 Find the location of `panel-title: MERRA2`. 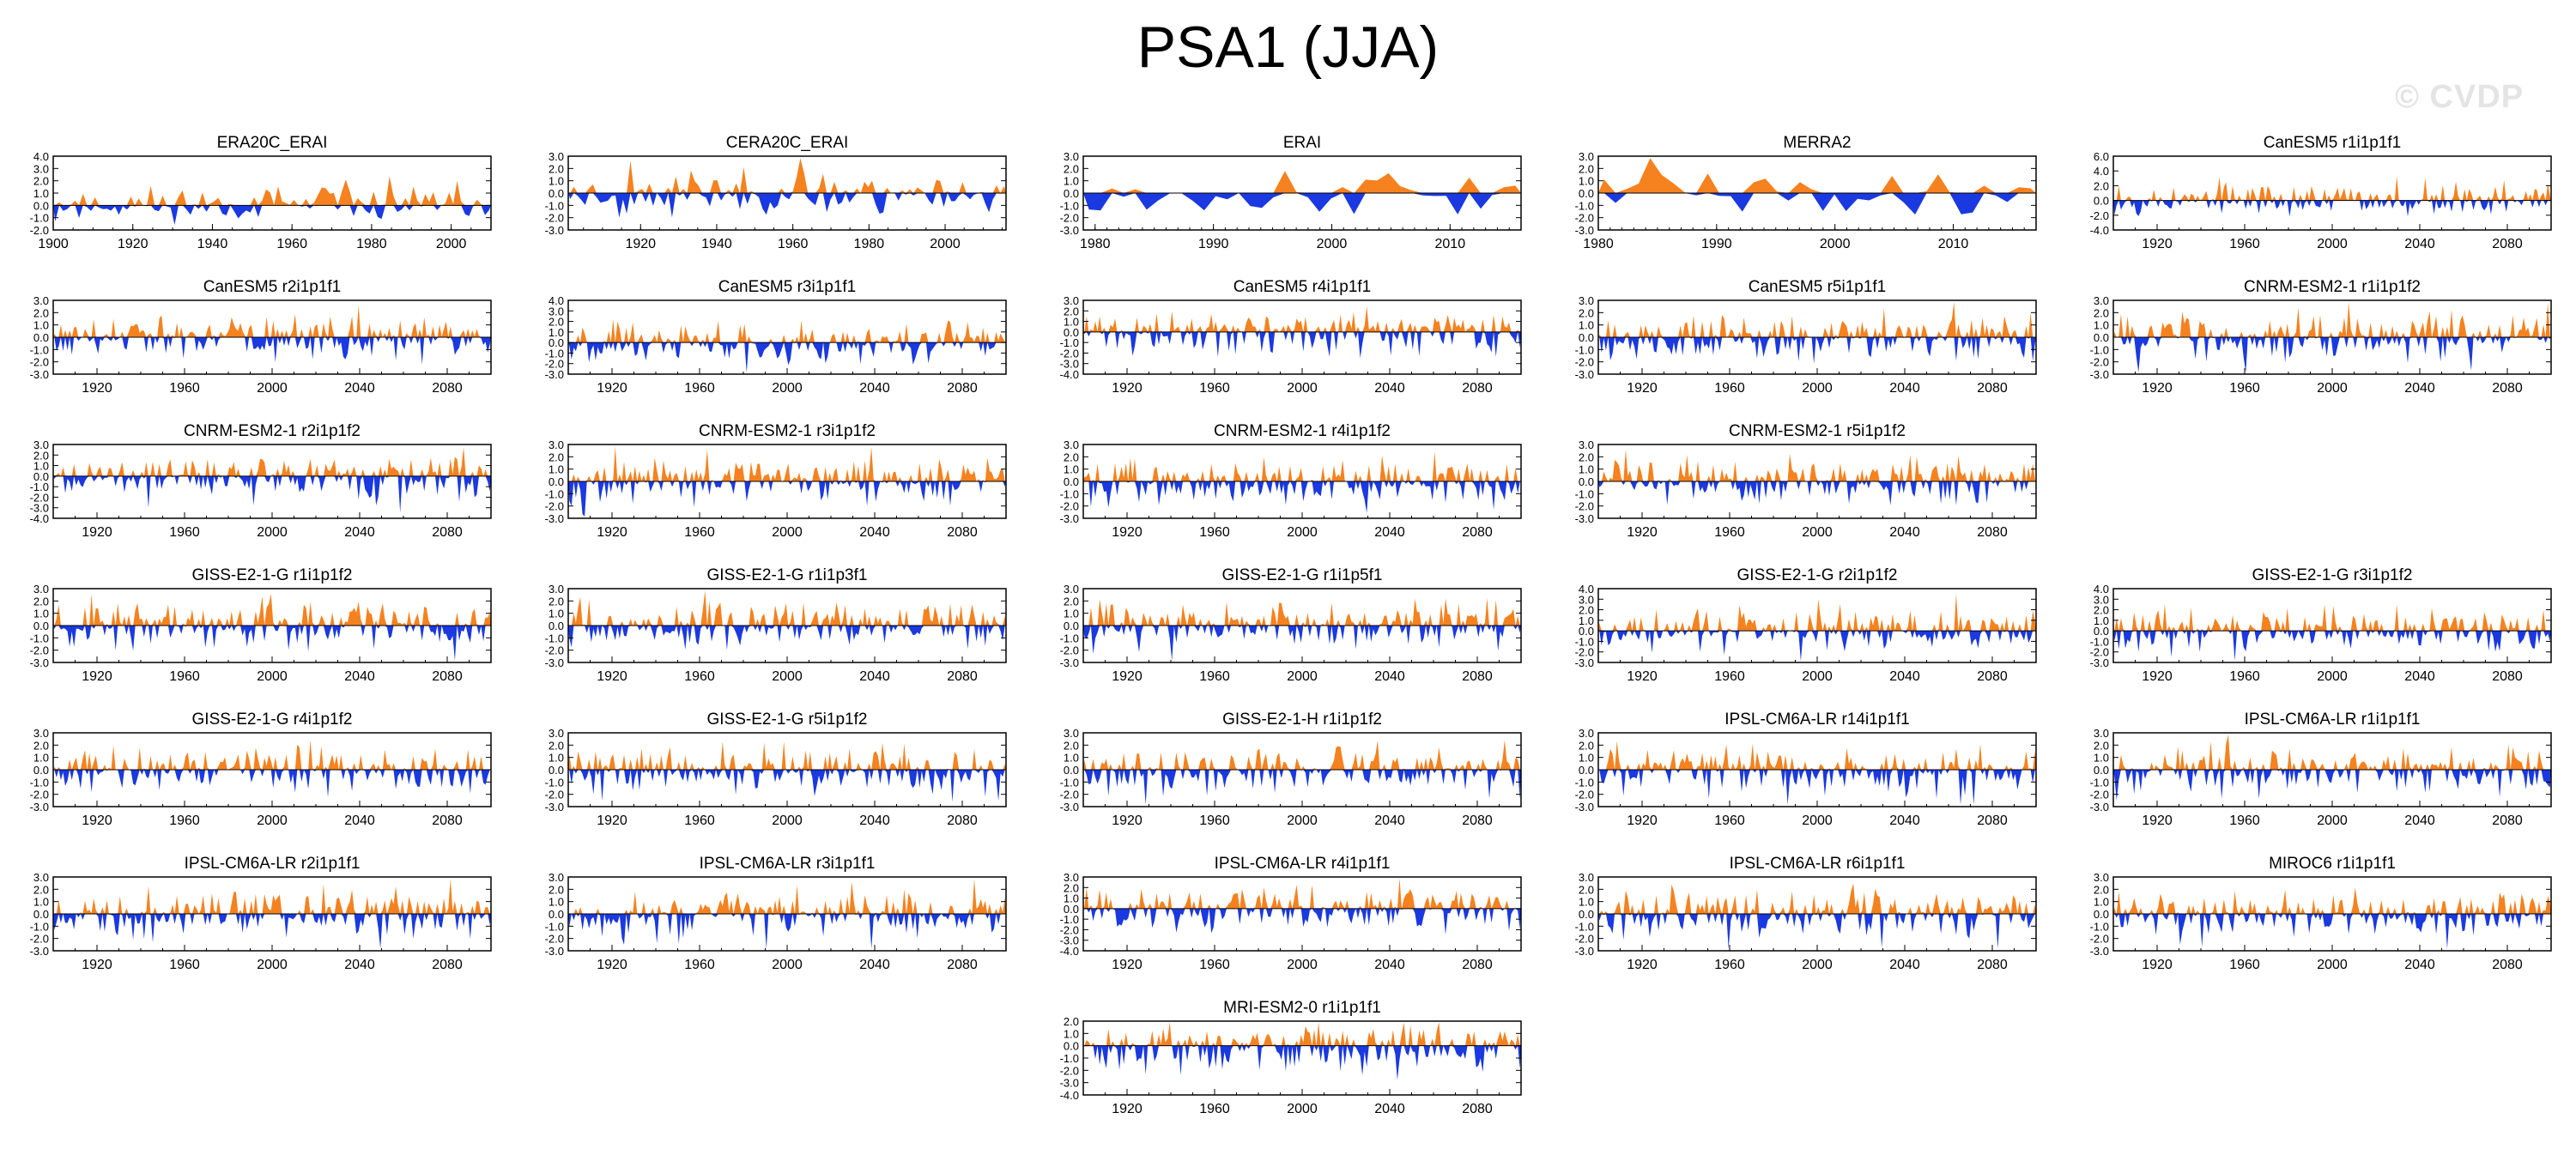

panel-title: MERRA2 is located at coordinates (1817, 143).